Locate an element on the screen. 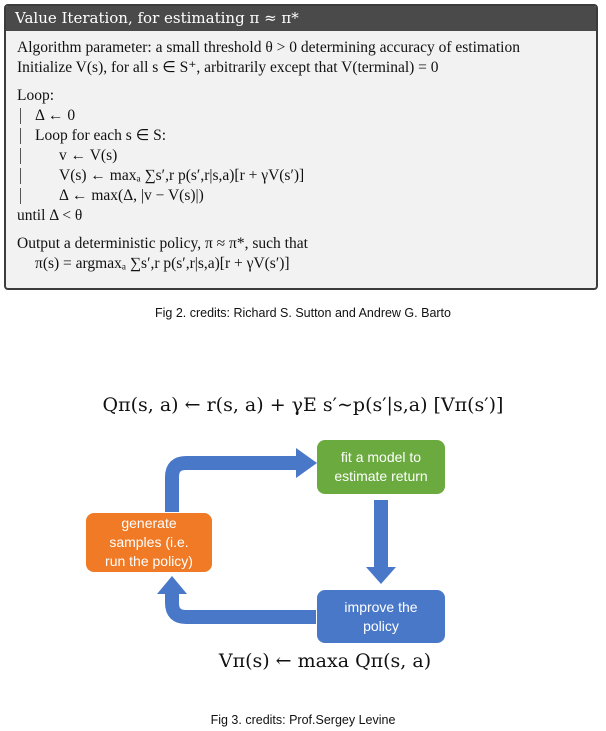 This screenshot has width=606, height=731. improve-policy-label: improve the policy is located at coordinates (381, 616).